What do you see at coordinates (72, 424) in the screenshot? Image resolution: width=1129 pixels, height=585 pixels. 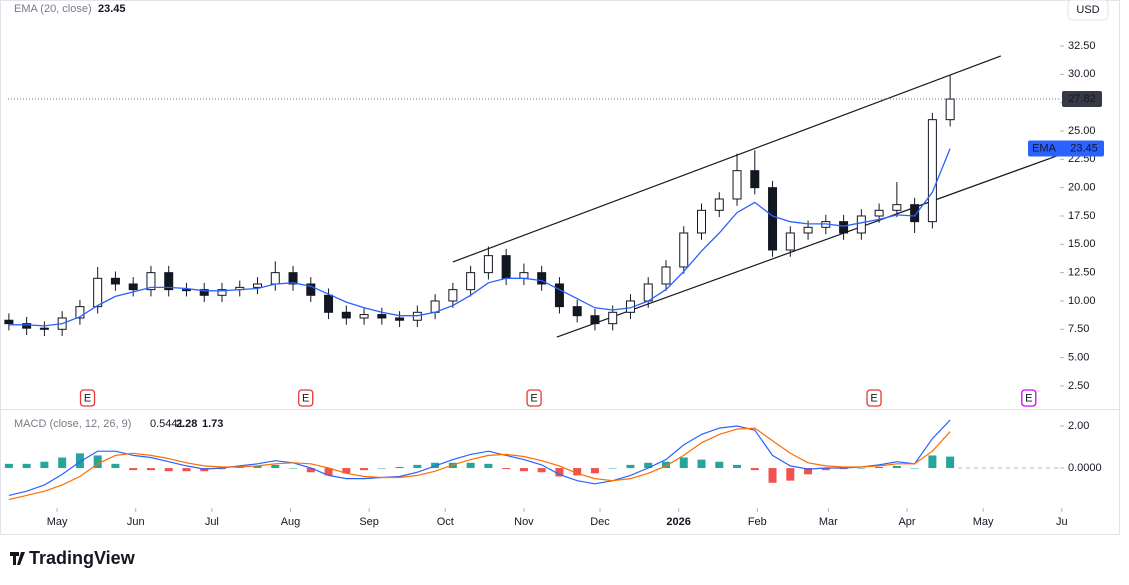 I see `macd-legend: MACD (close, 12, 26, 9)` at bounding box center [72, 424].